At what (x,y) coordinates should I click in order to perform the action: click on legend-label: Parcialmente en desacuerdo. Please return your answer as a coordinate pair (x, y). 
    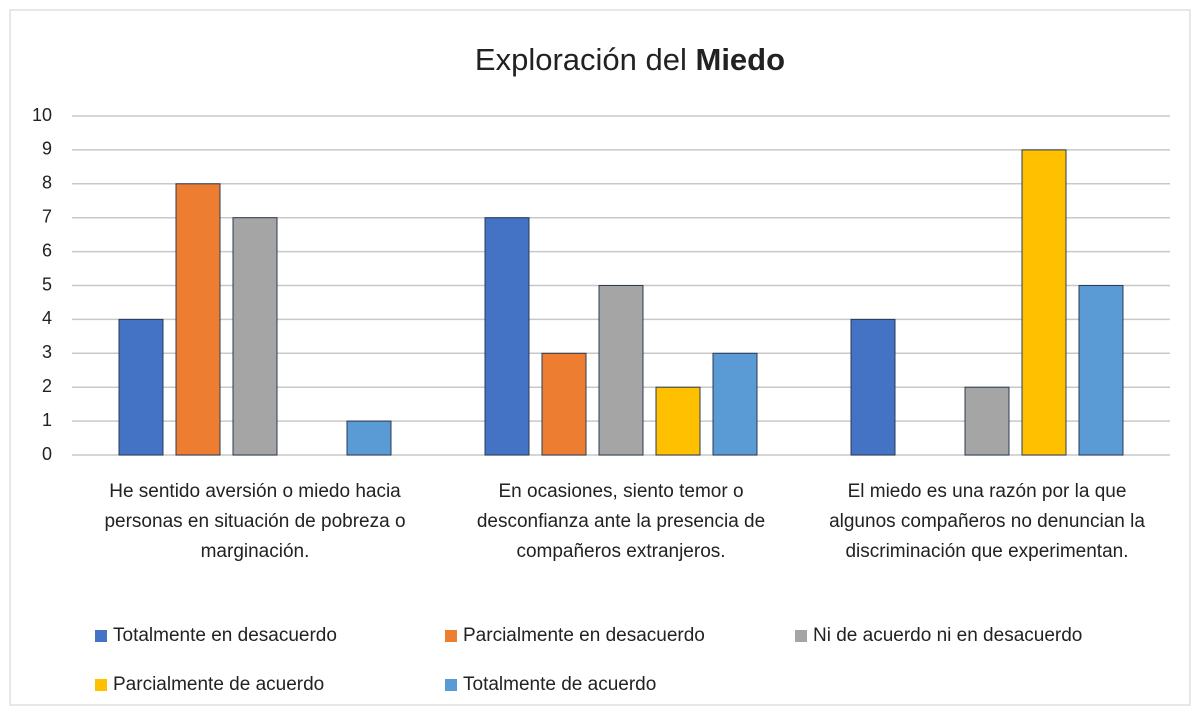
    Looking at the image, I should click on (584, 635).